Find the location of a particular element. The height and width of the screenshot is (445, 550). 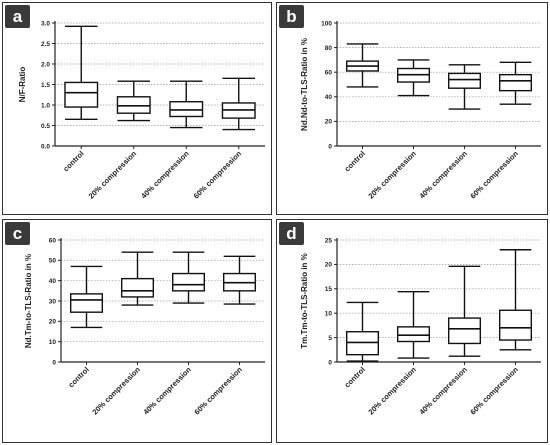

y-tick-label: 1.5 is located at coordinates (45, 85).